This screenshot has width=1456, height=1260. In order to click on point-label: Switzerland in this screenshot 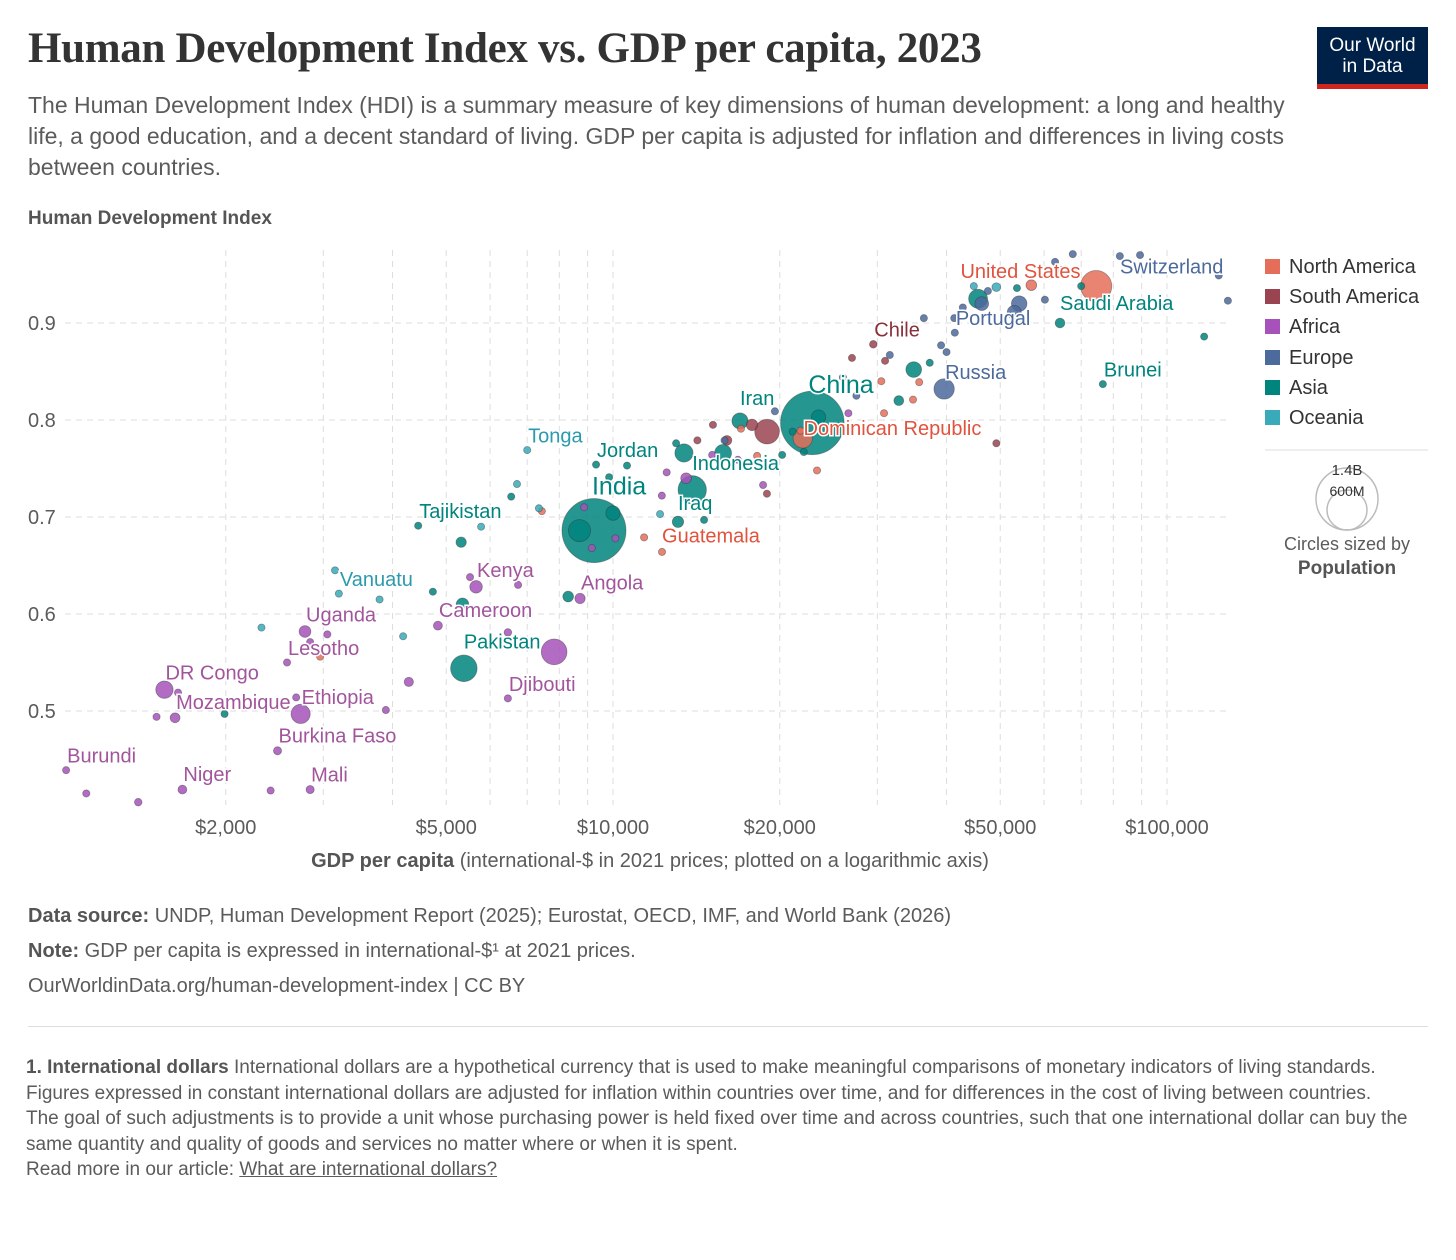, I will do `click(1171, 268)`.